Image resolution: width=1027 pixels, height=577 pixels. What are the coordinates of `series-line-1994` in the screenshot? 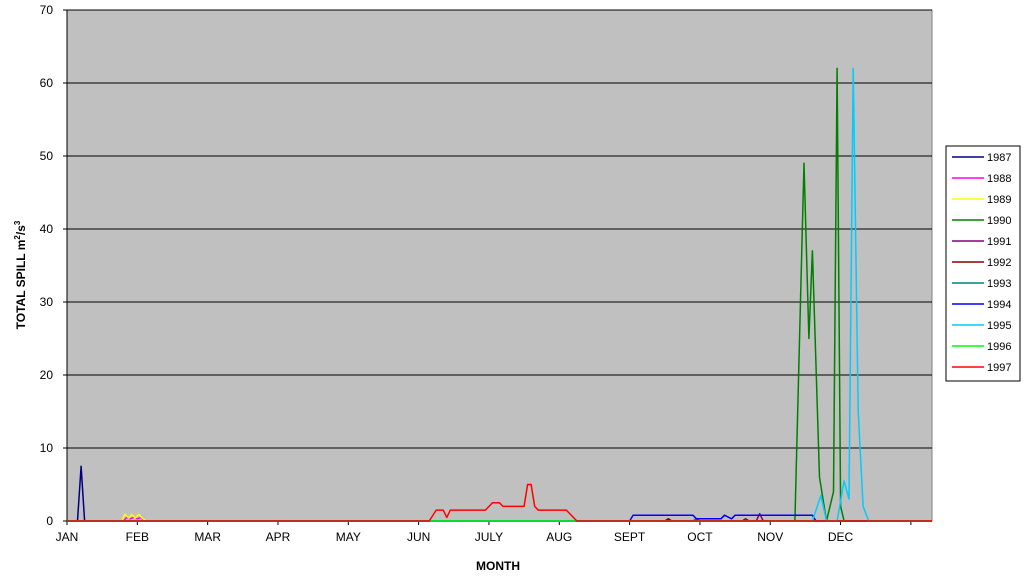 It's located at (499, 518).